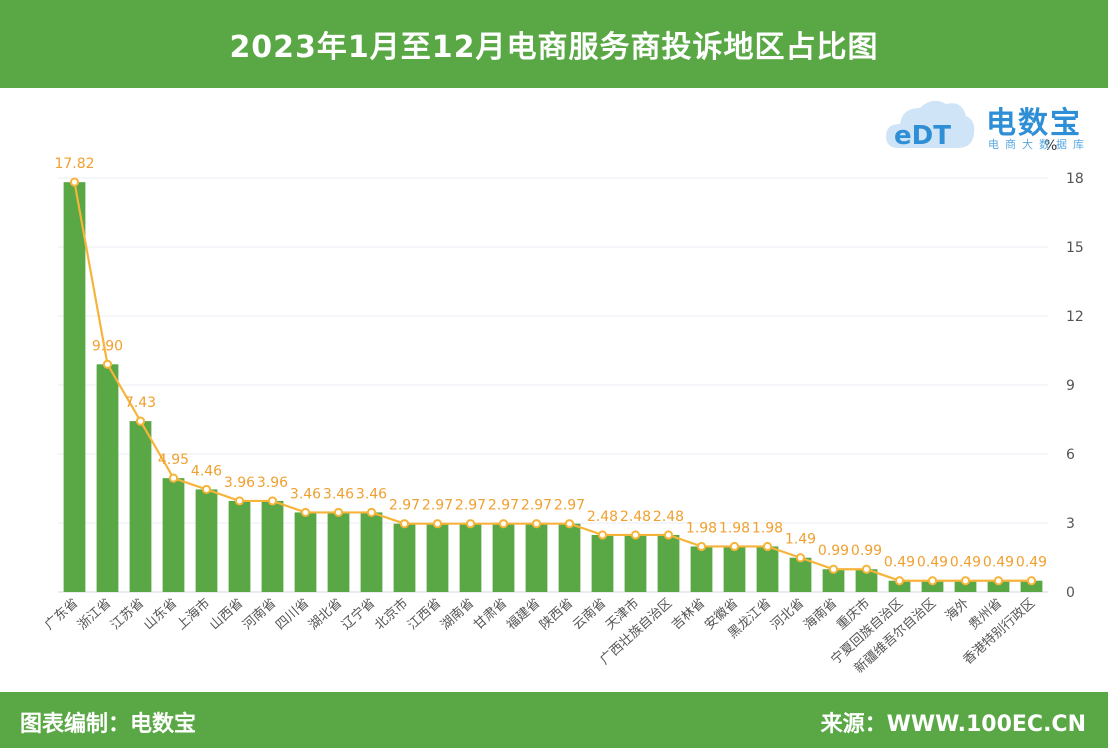 The width and height of the screenshot is (1108, 748). What do you see at coordinates (391, 614) in the screenshot?
I see `x-tick-label: 北京市` at bounding box center [391, 614].